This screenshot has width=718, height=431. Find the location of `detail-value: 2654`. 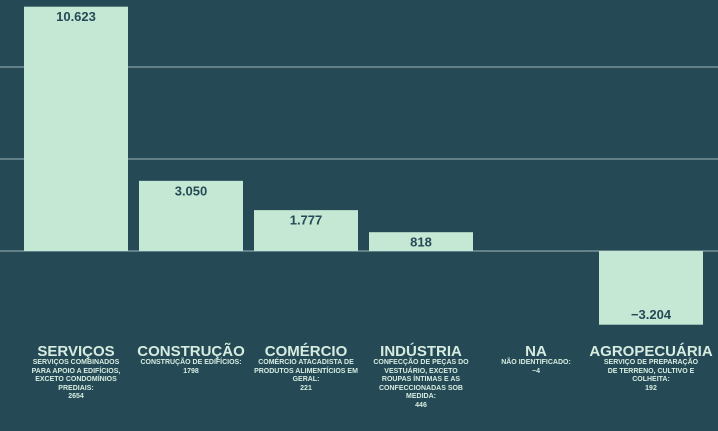

detail-value: 2654 is located at coordinates (76, 396).